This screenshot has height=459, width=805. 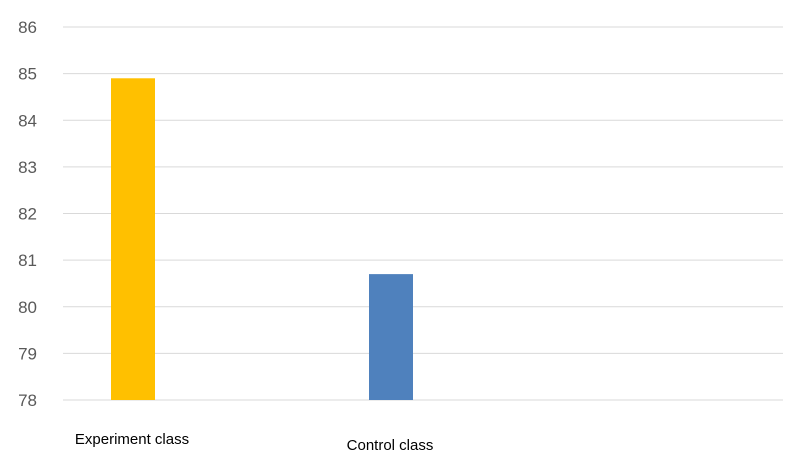 What do you see at coordinates (132, 439) in the screenshot?
I see `x-category-label: Experiment class` at bounding box center [132, 439].